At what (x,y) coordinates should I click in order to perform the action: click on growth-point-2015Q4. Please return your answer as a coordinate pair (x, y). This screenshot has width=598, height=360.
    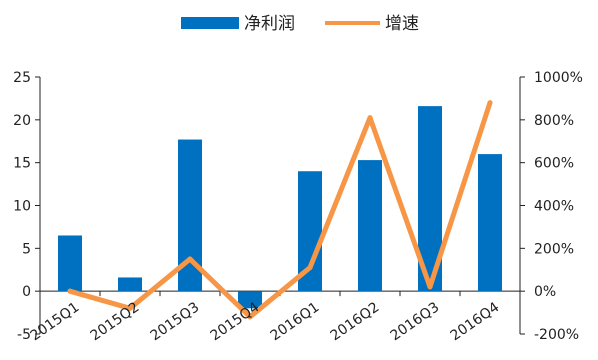
    Looking at the image, I should click on (250, 317).